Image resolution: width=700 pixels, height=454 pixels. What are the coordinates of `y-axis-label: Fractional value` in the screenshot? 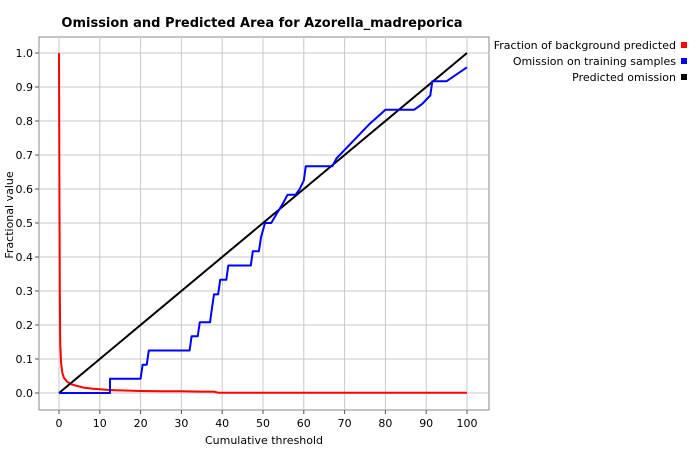 It's located at (9, 214).